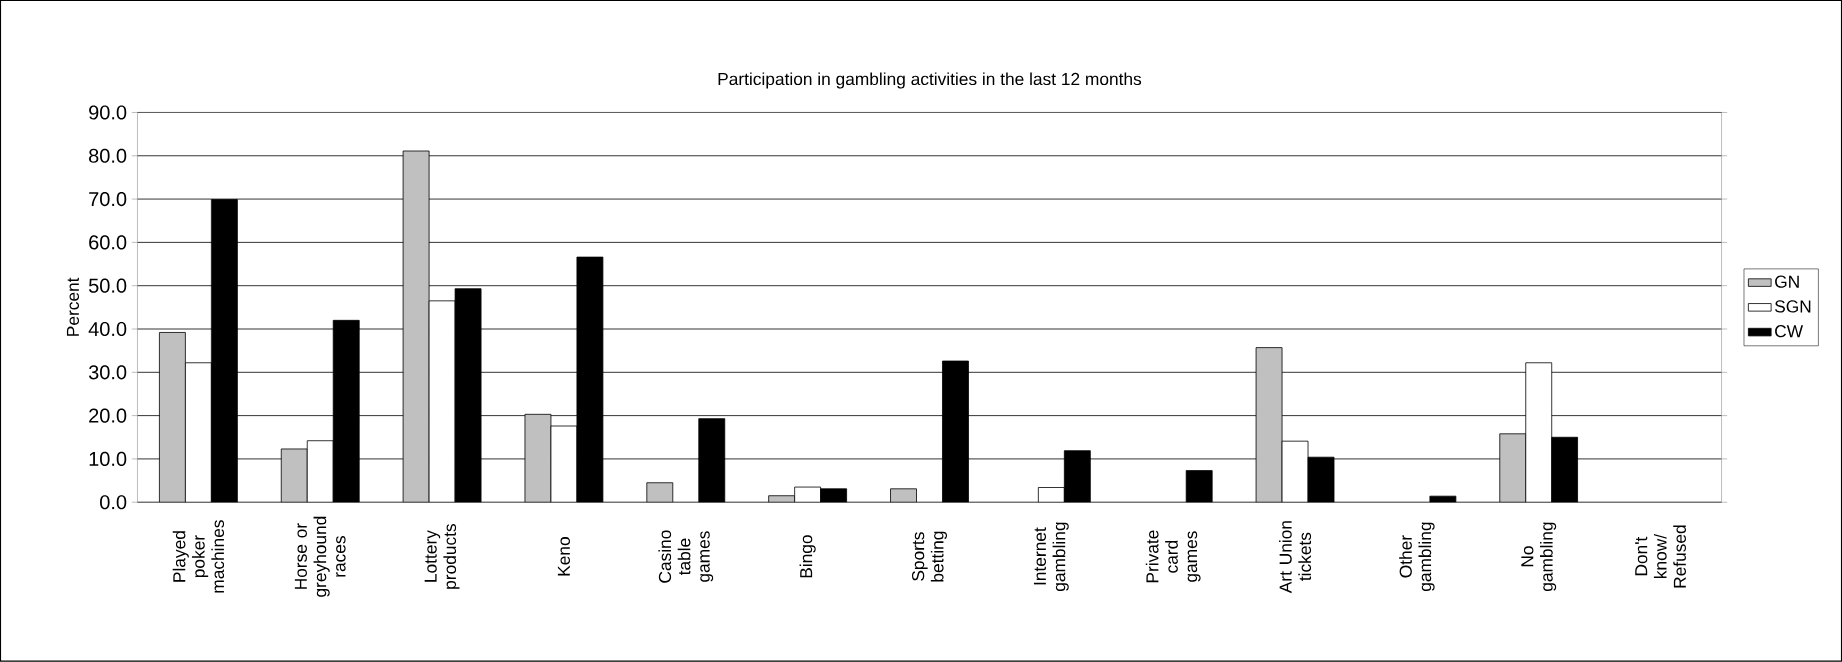 Image resolution: width=1842 pixels, height=662 pixels. I want to click on x-tick-label: Bingo, so click(807, 556).